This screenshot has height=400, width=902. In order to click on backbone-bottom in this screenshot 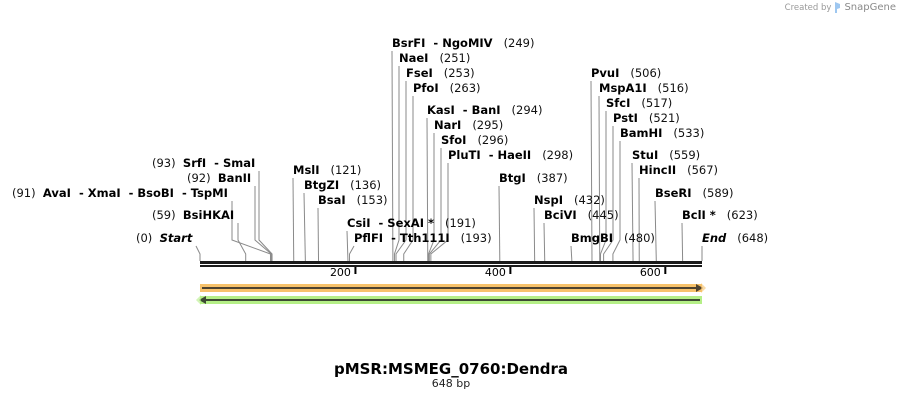, I will do `click(451, 266)`.